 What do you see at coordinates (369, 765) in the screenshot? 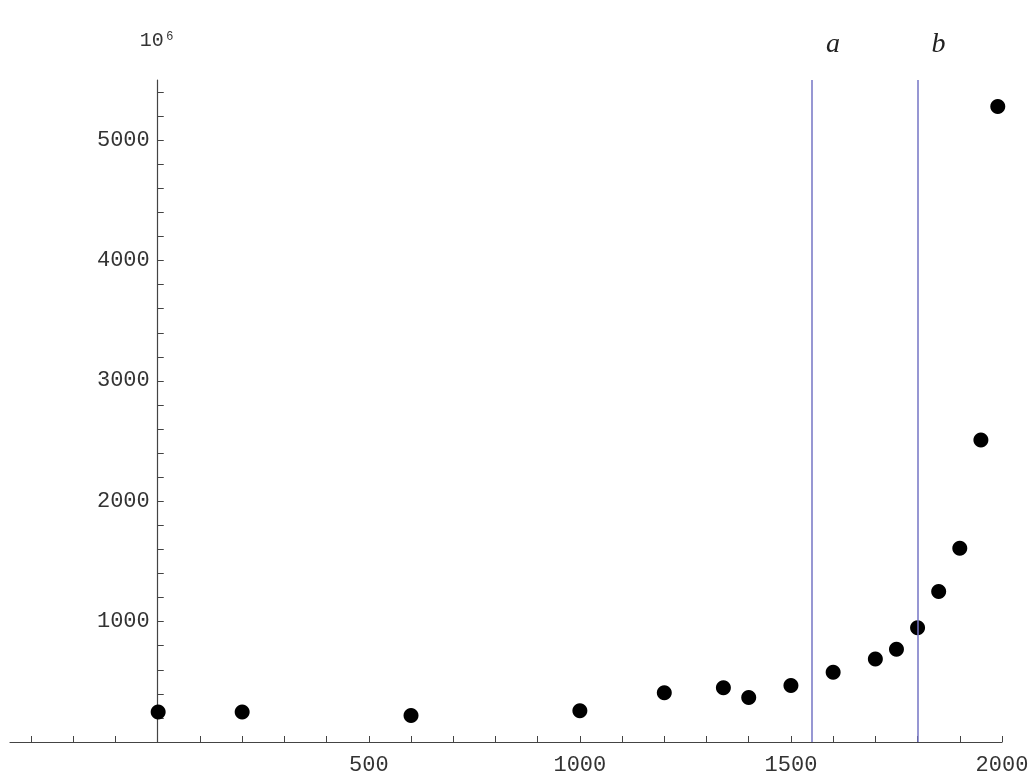
I see `x-tick-label: 500` at bounding box center [369, 765].